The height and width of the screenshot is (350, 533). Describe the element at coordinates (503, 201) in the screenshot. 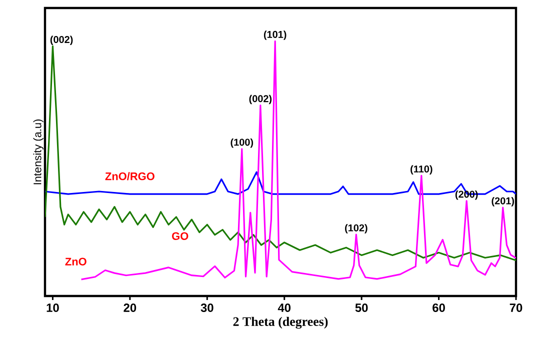

I see `annotation: (201)` at that location.